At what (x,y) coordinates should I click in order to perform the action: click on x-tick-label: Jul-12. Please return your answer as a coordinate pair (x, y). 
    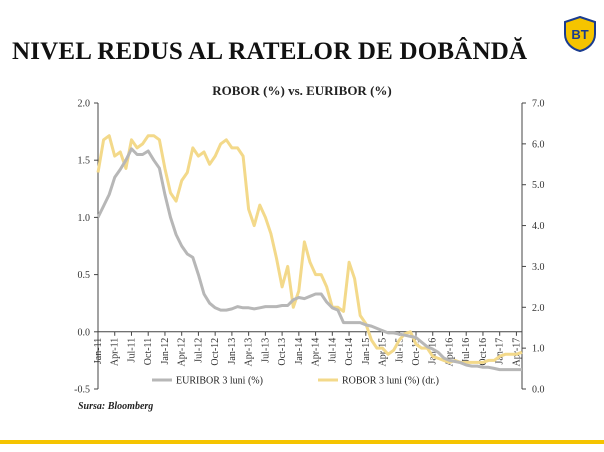
    Looking at the image, I should click on (198, 350).